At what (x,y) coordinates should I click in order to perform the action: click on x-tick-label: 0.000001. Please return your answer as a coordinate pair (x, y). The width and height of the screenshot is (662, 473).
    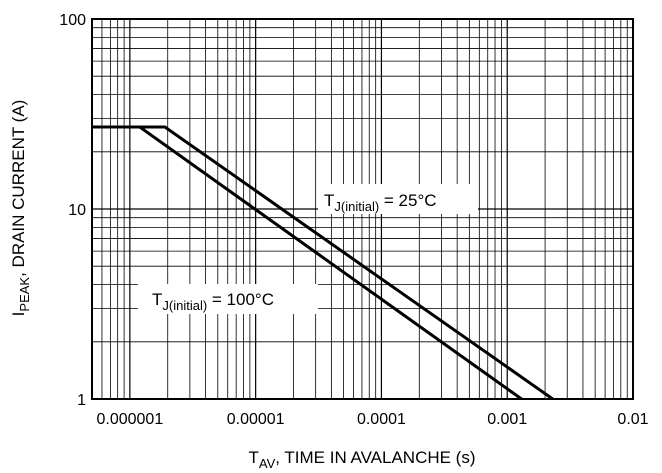
    Looking at the image, I should click on (129, 419).